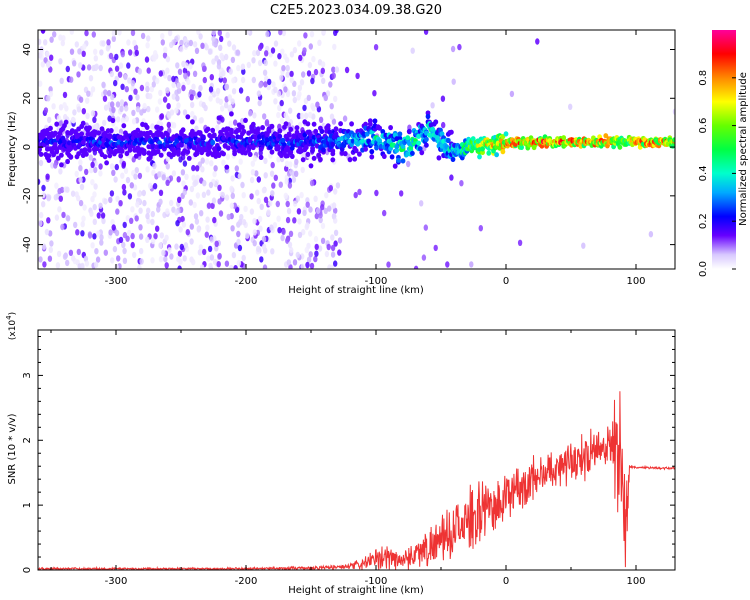  I want to click on colorbar-tick-label: 0.4, so click(703, 173).